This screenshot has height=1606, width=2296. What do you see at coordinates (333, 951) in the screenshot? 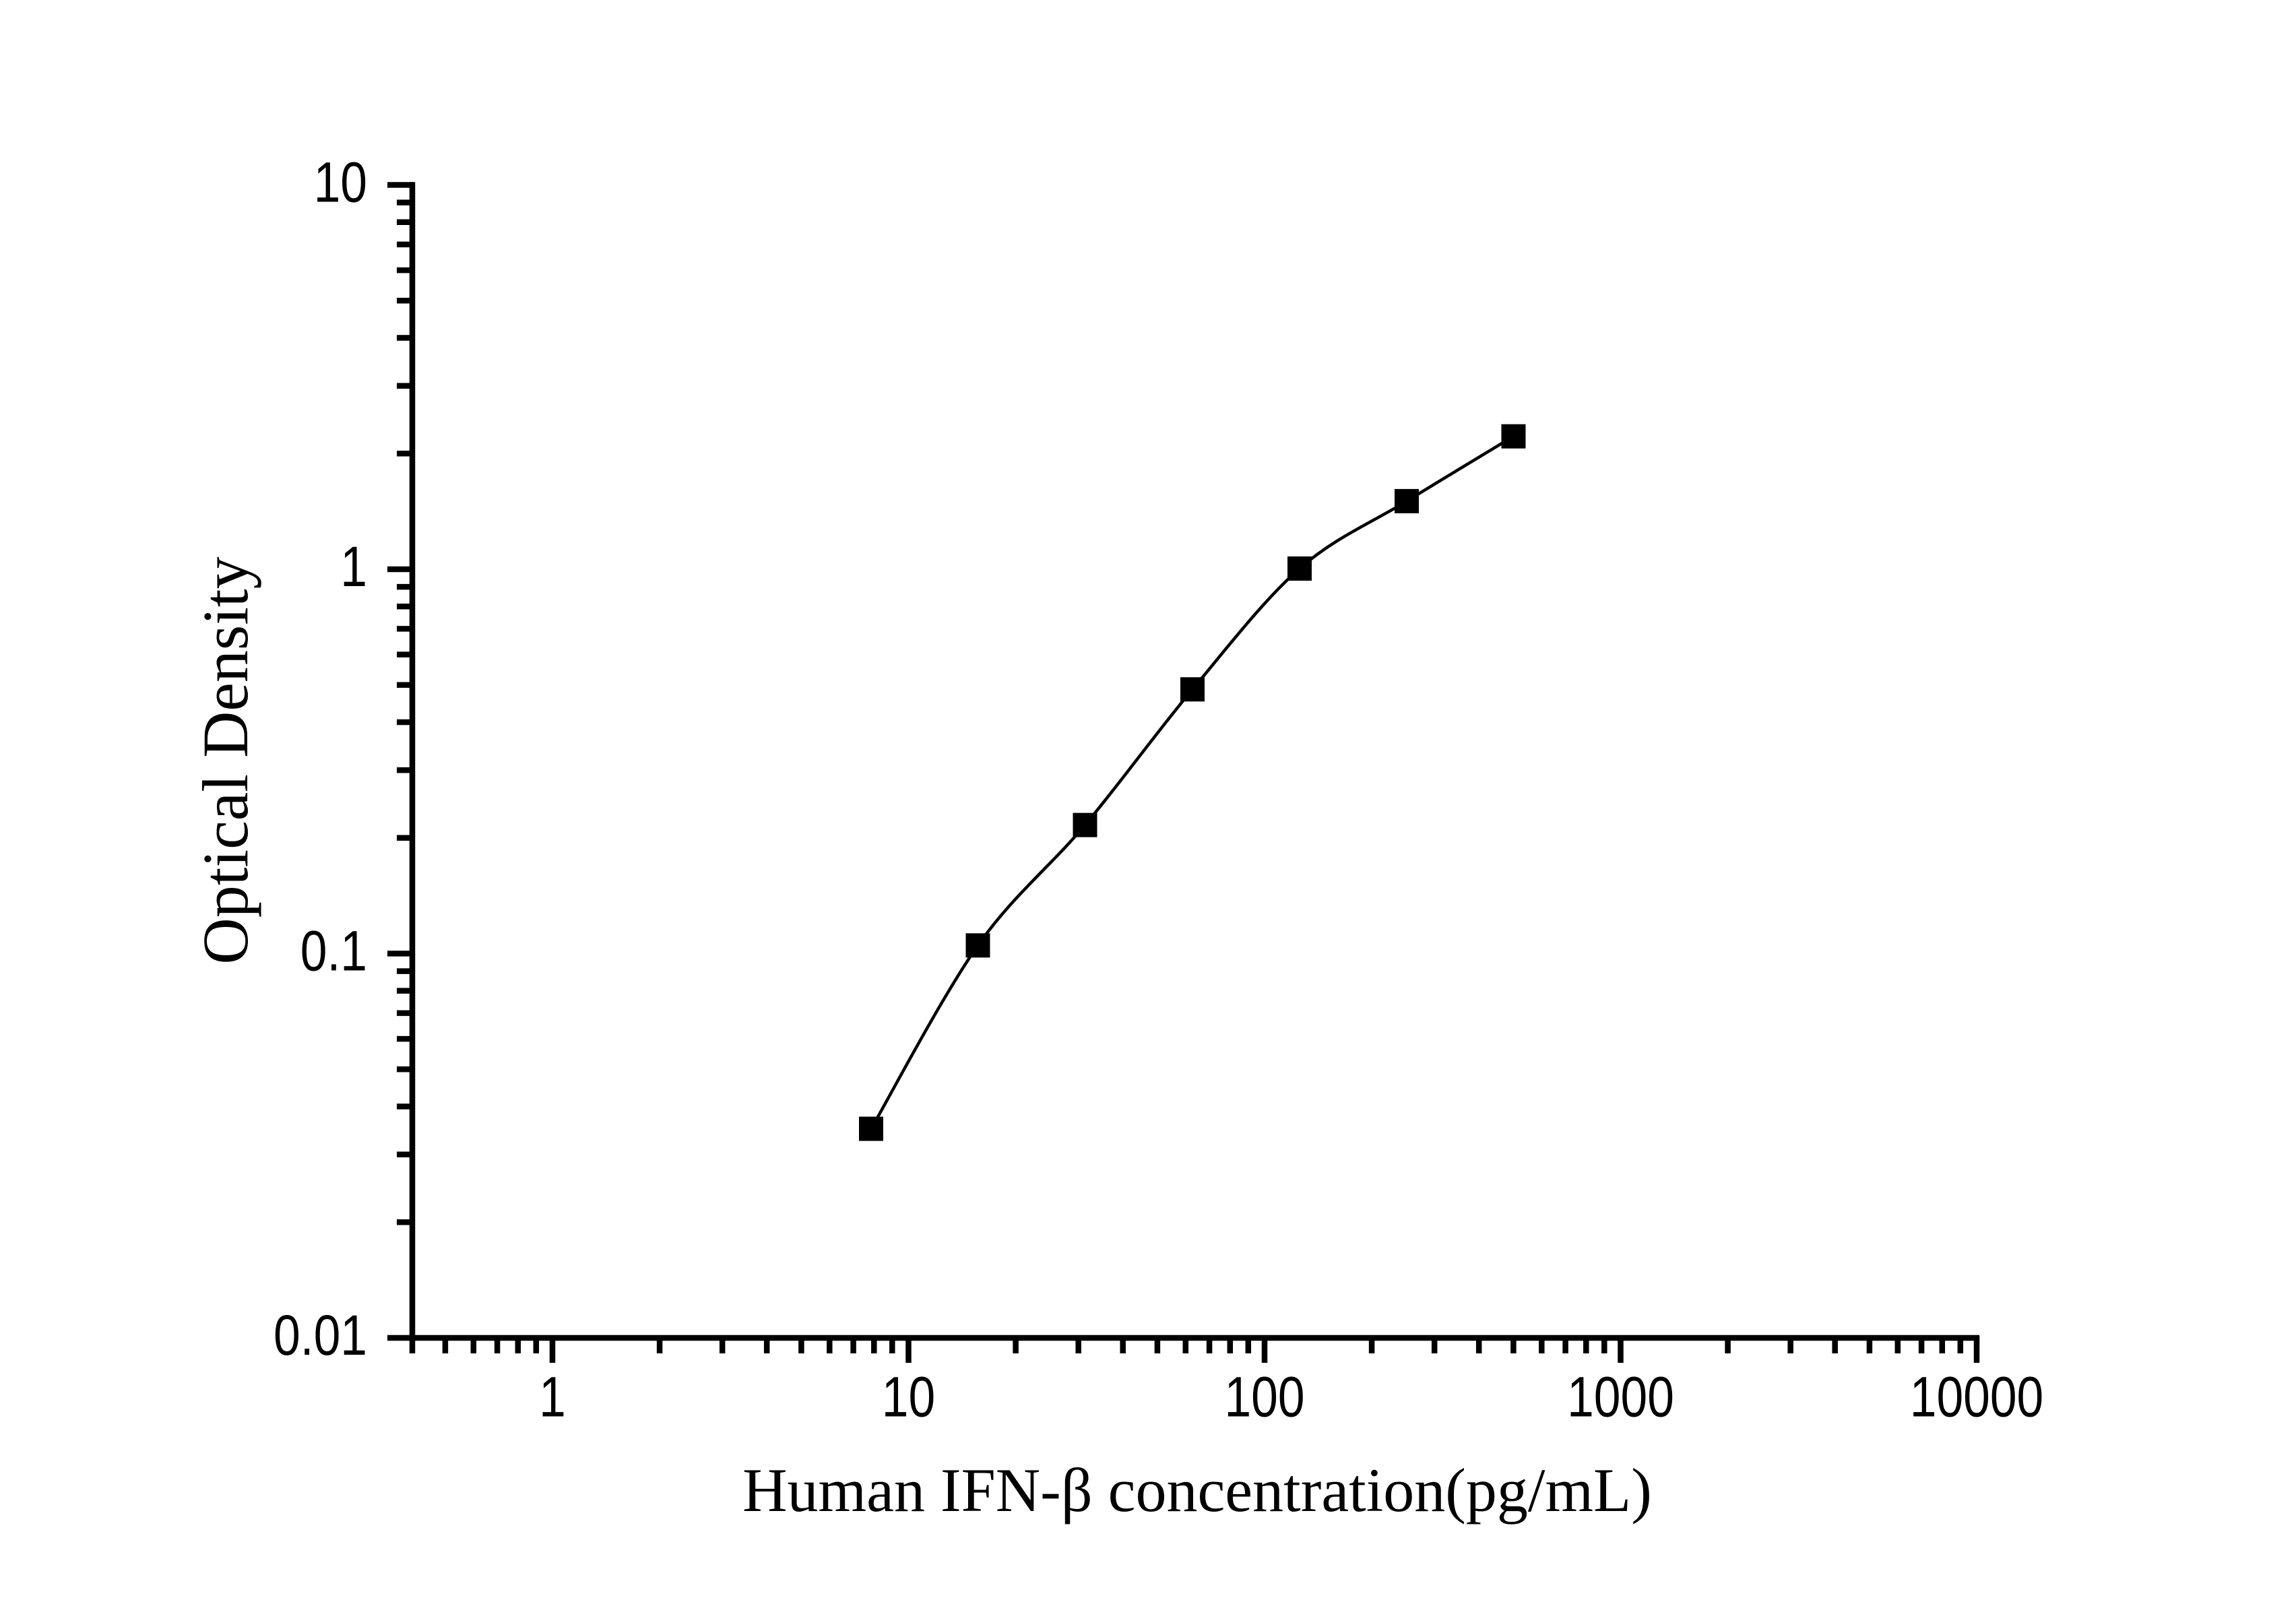
I see `svg-text: 0.1` at bounding box center [333, 951].